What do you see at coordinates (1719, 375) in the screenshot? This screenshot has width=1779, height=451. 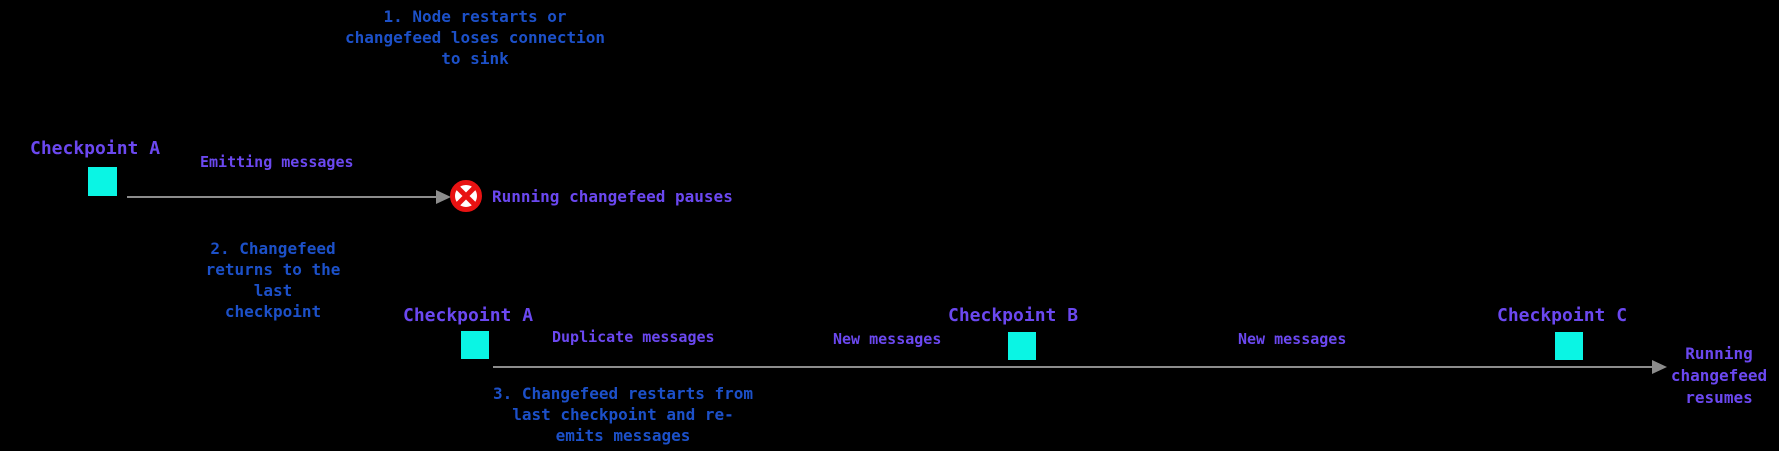 I see `resume-label: Running changefeed resumes` at bounding box center [1719, 375].